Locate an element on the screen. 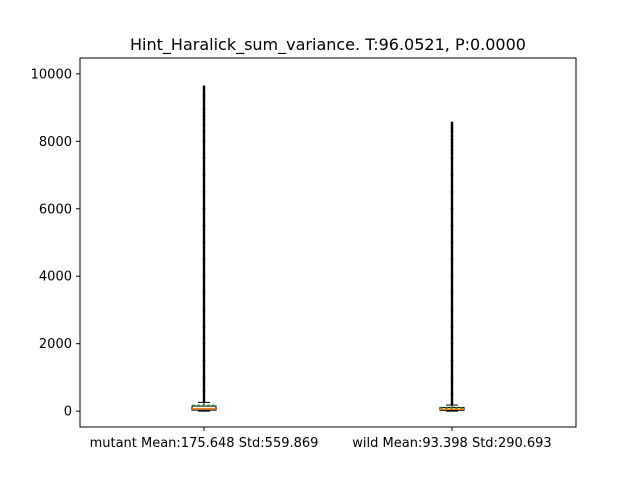 The height and width of the screenshot is (480, 640). x-tick-label: mutant Mean:175.648 Std:559.869 is located at coordinates (204, 443).